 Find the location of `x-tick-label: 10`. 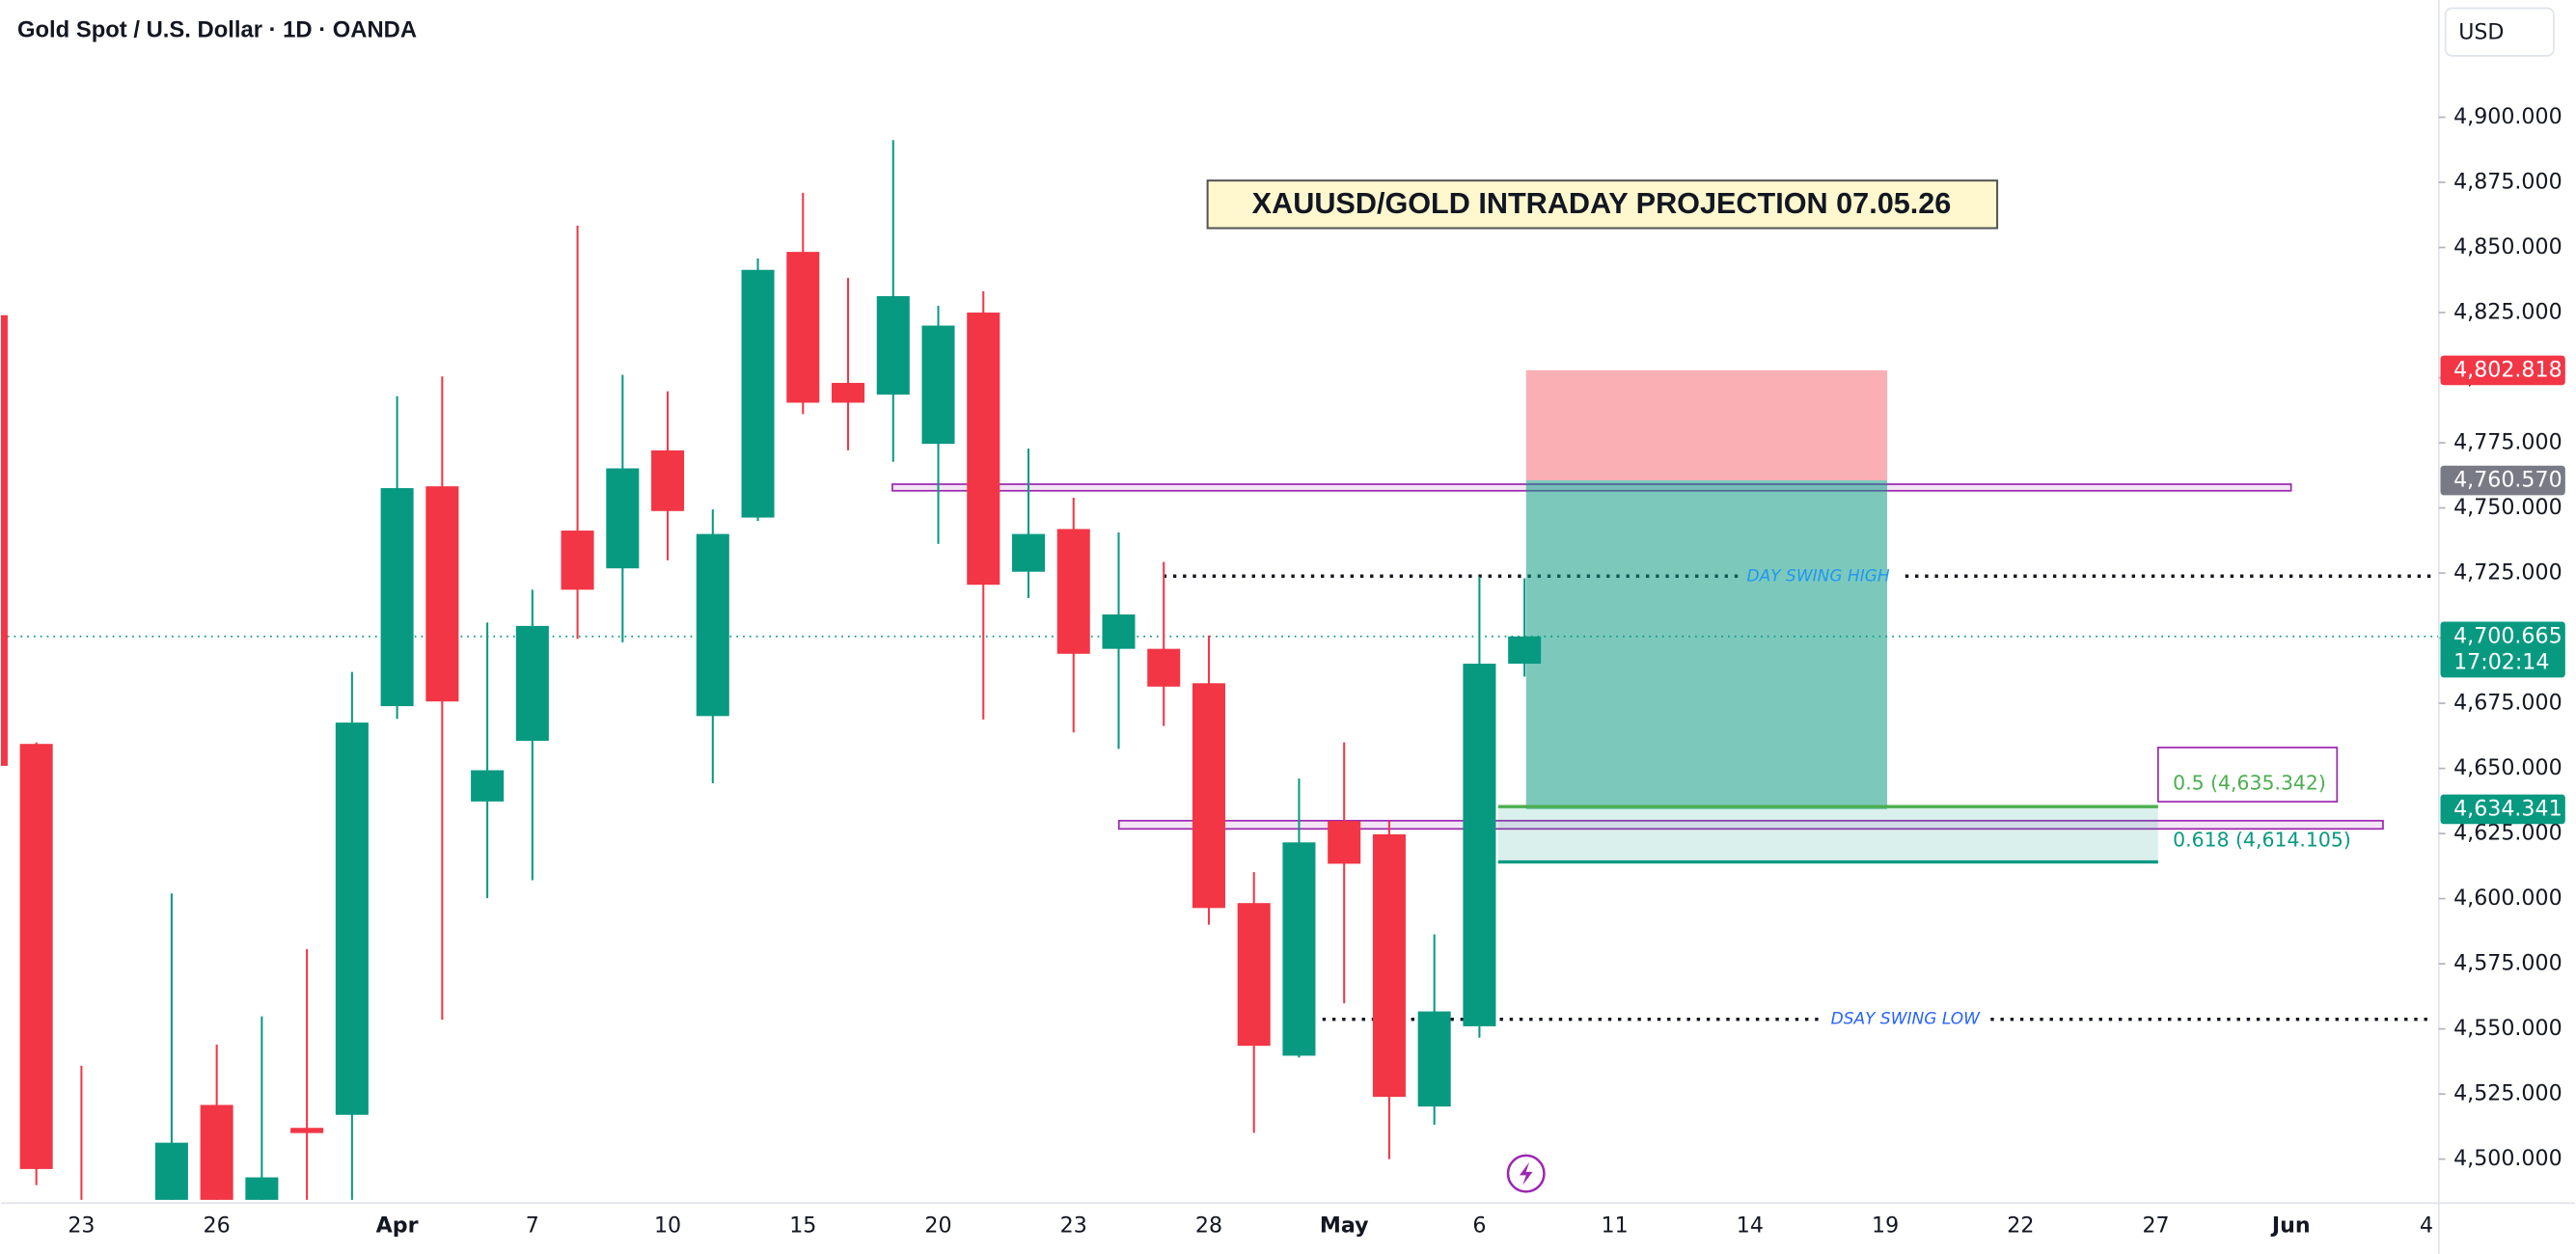

x-tick-label: 10 is located at coordinates (668, 1226).